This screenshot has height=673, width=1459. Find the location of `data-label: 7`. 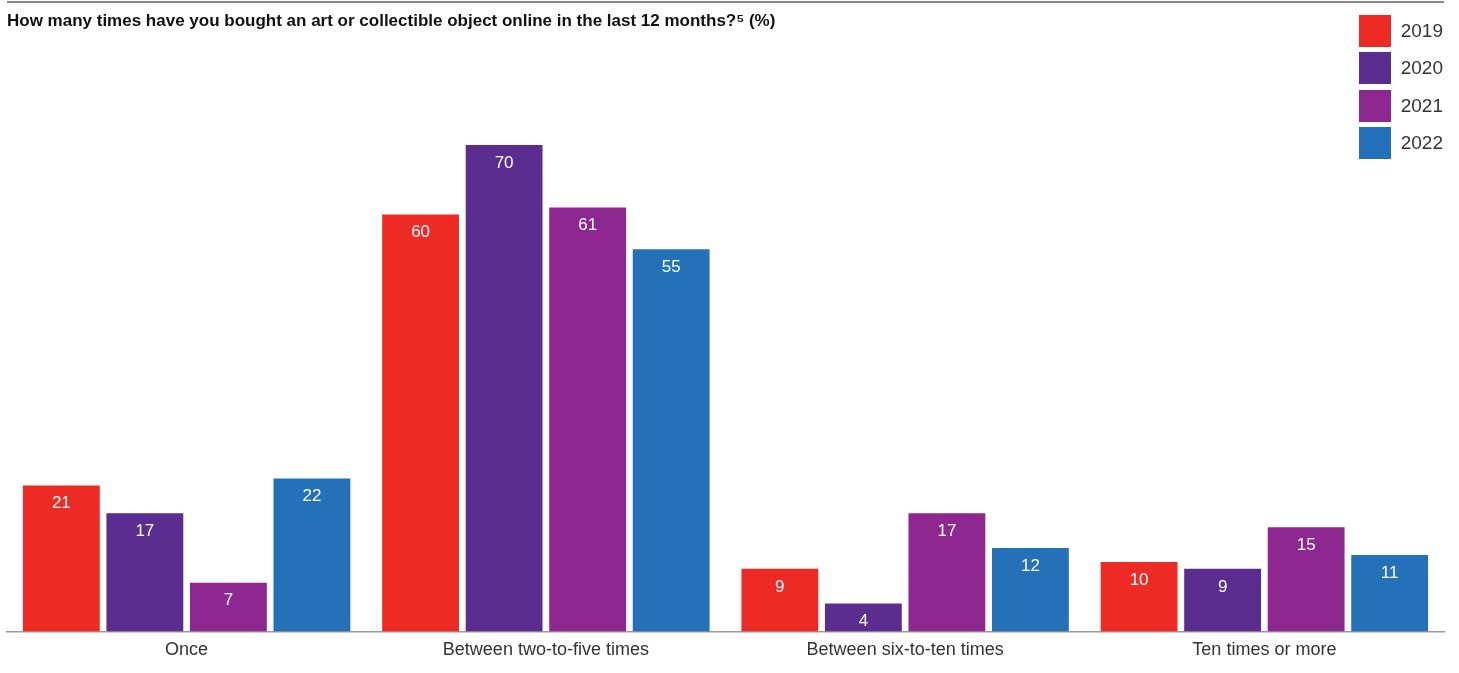

data-label: 7 is located at coordinates (228, 600).